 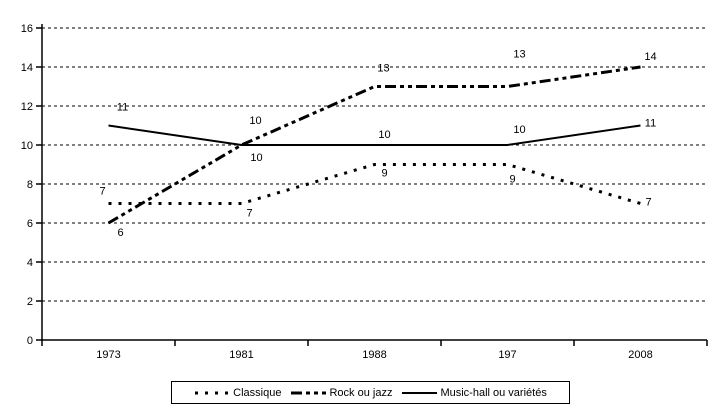 What do you see at coordinates (493, 392) in the screenshot?
I see `legend-label-music-hall: Music-hall ou variétés` at bounding box center [493, 392].